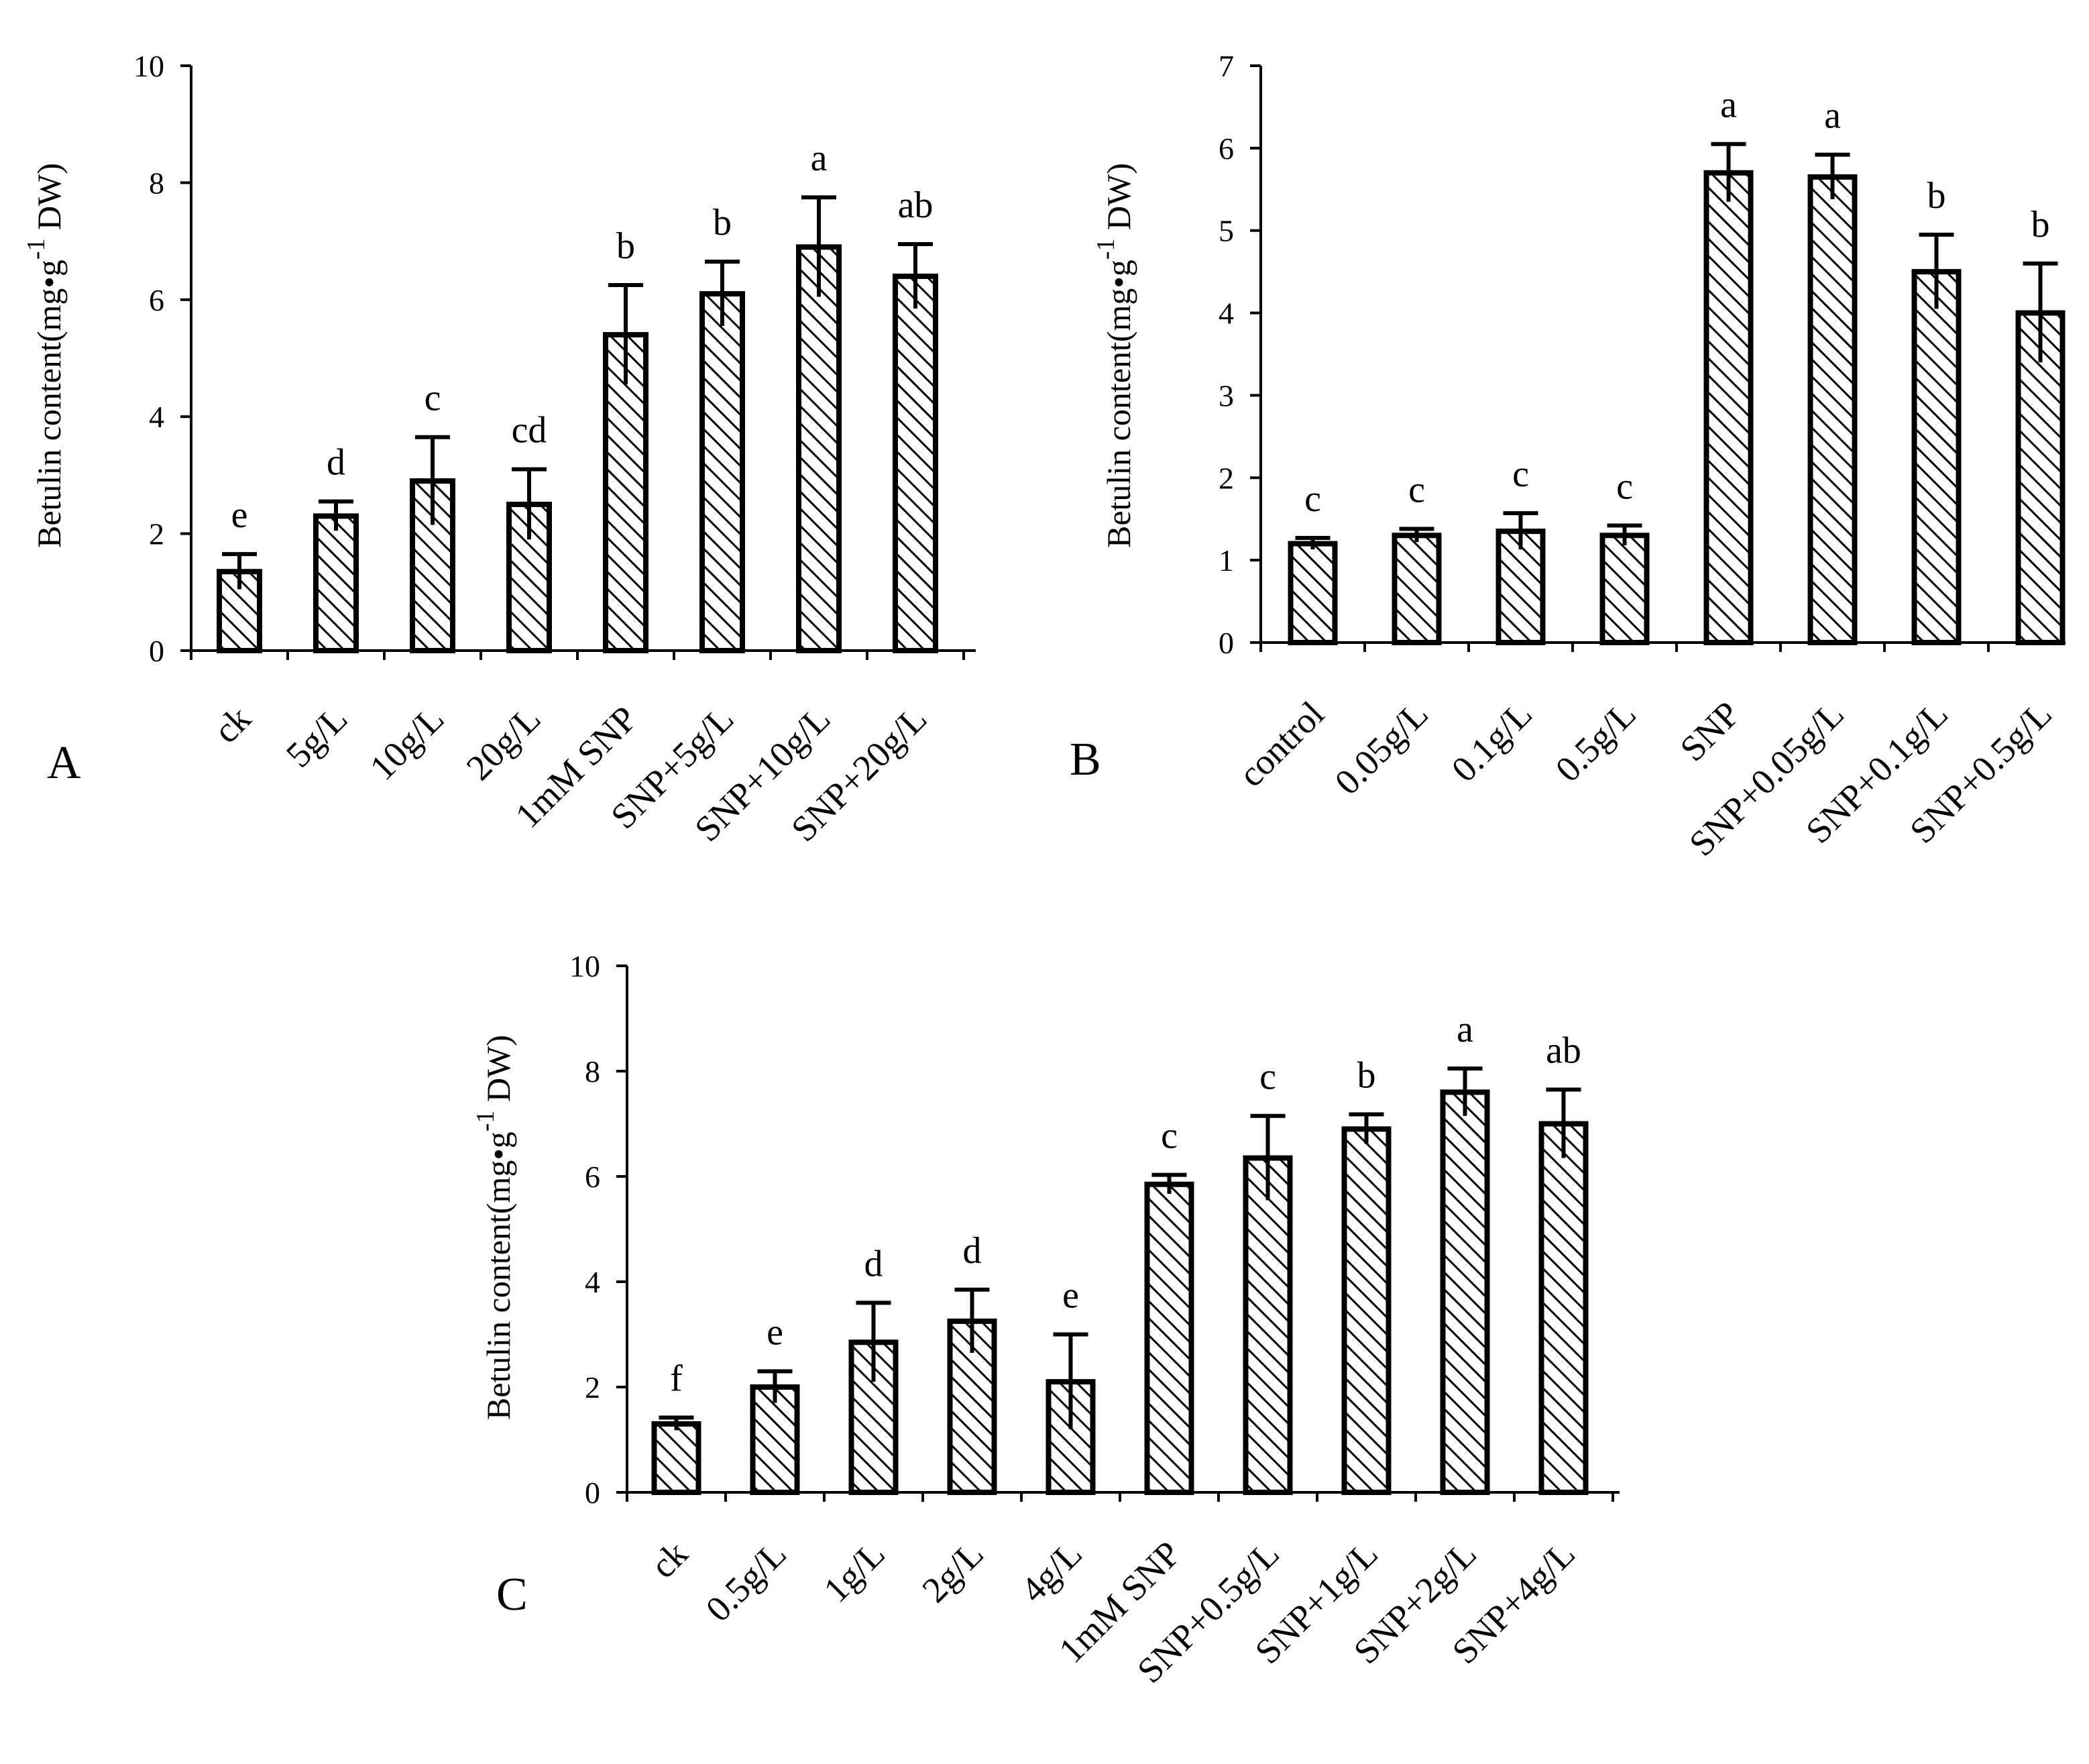 Image resolution: width=2089 pixels, height=1764 pixels. I want to click on panel-letter: C, so click(512, 1595).